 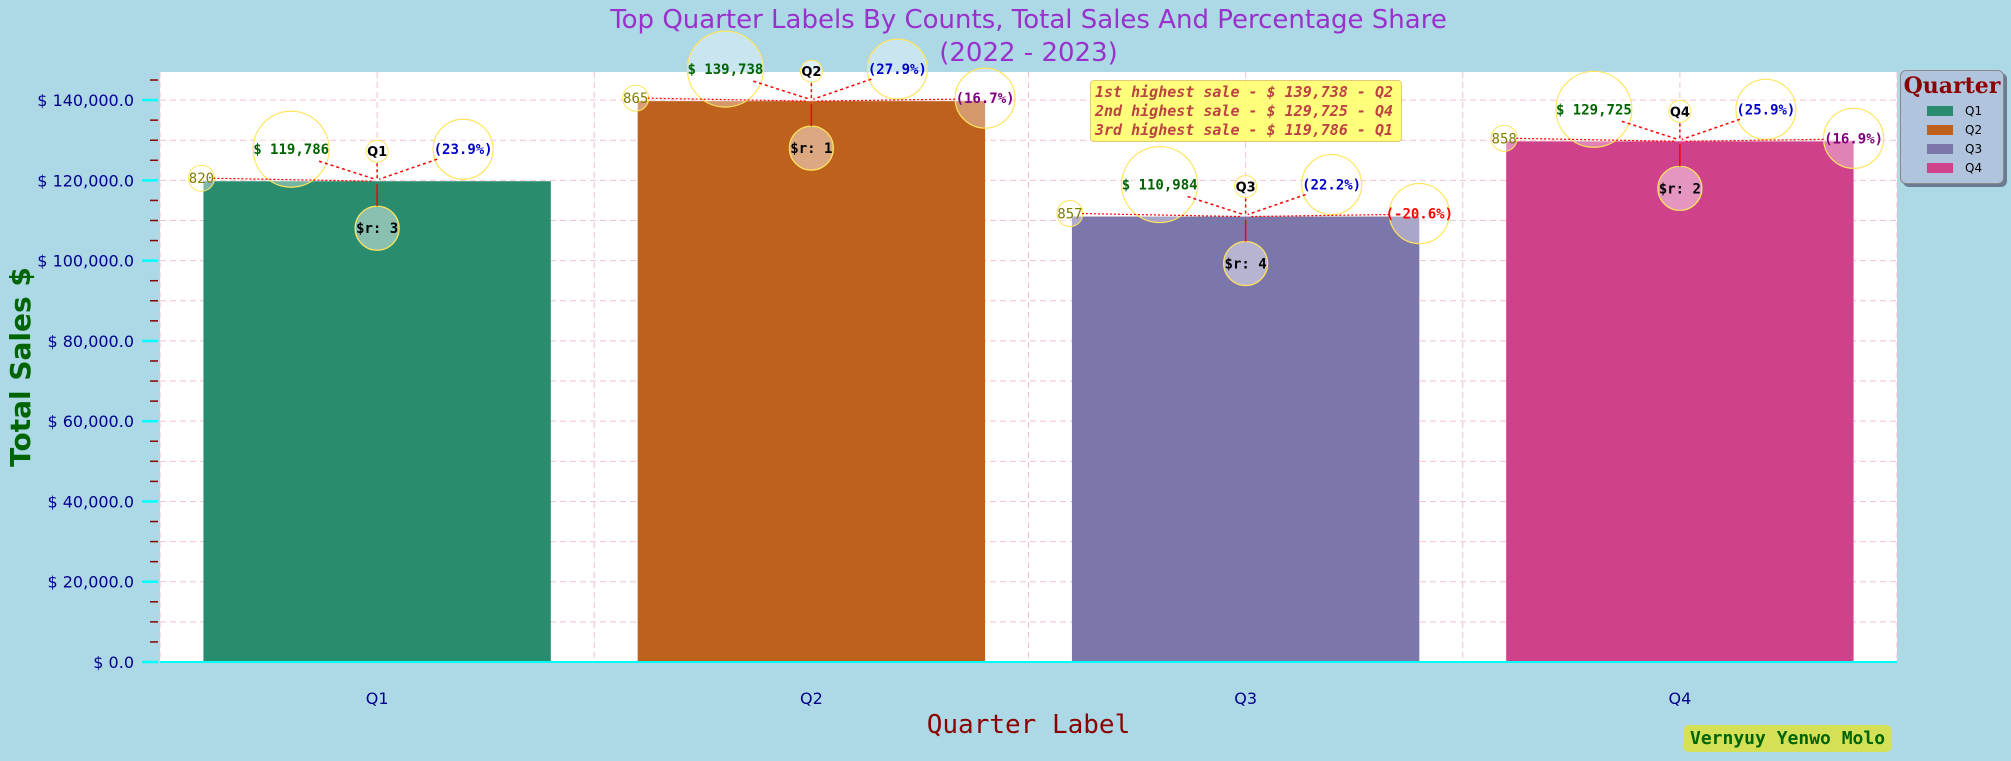 I want to click on legend-item-q1: Q1, so click(x=1965, y=110).